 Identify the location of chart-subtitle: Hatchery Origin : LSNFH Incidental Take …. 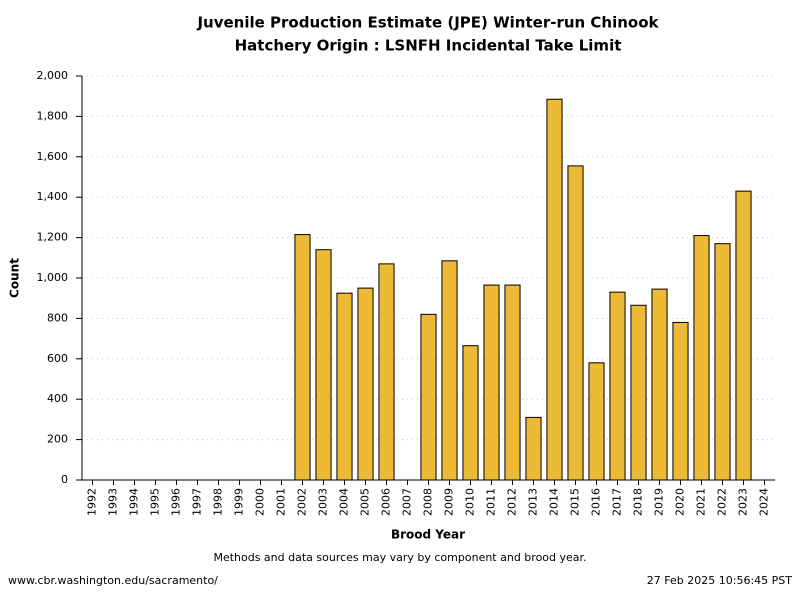
(428, 46).